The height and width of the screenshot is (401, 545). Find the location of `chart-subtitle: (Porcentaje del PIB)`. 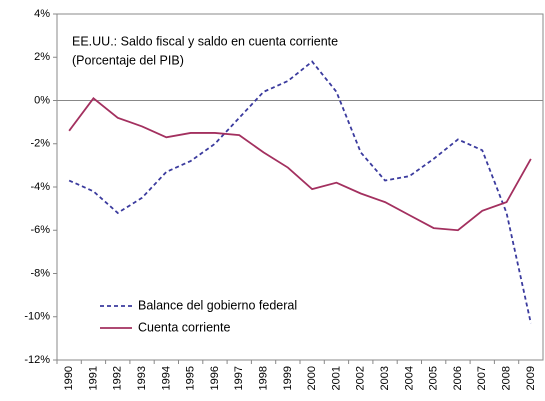

chart-subtitle: (Porcentaje del PIB) is located at coordinates (128, 60).